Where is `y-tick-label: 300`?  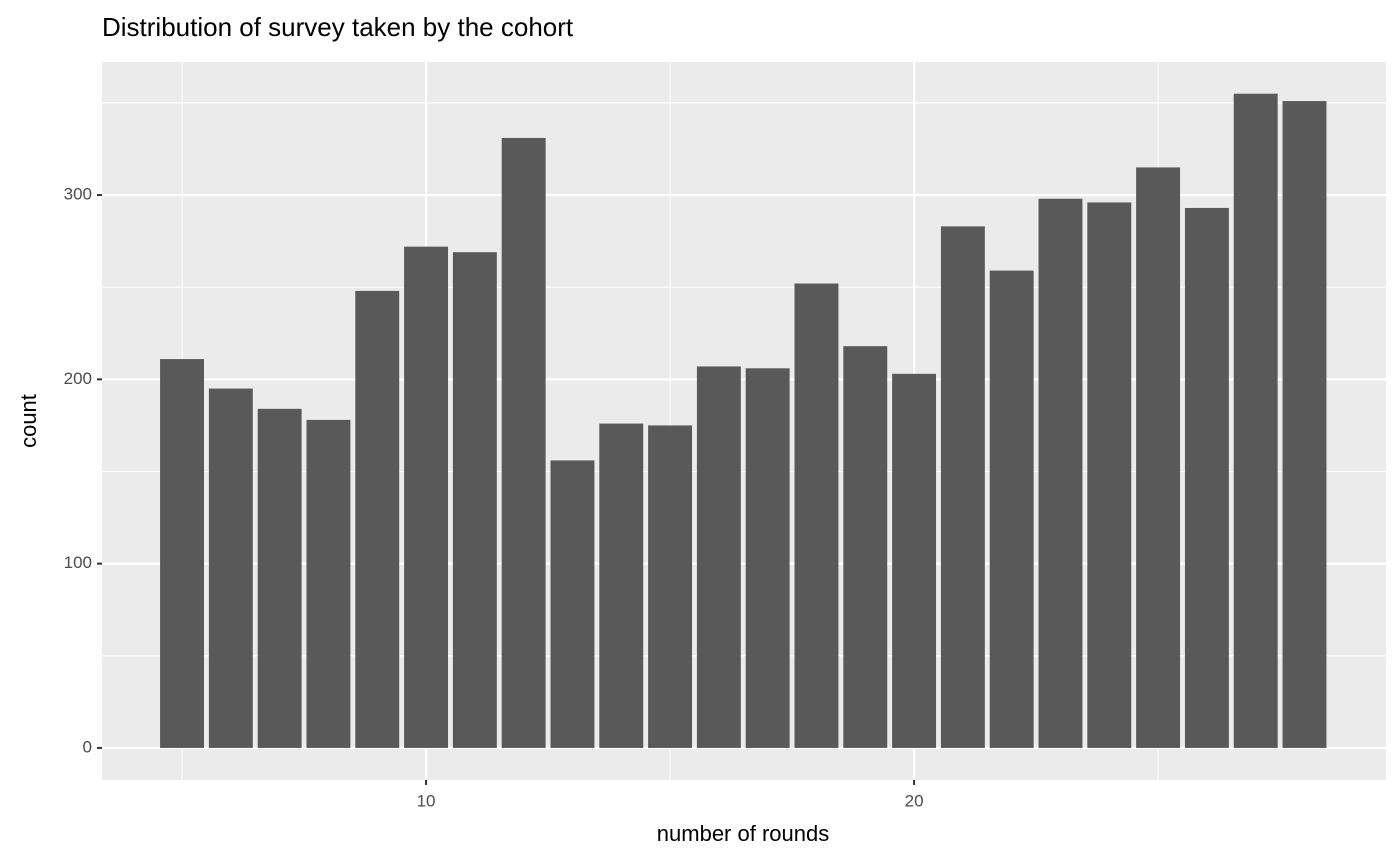 y-tick-label: 300 is located at coordinates (78, 194).